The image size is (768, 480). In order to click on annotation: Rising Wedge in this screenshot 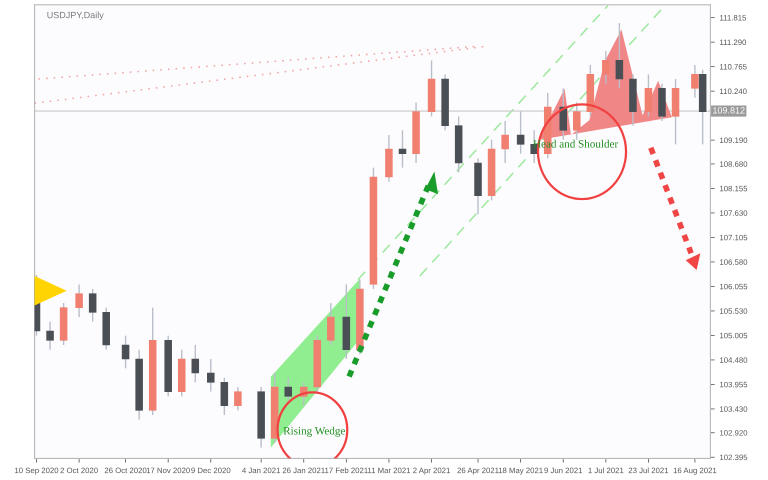, I will do `click(314, 431)`.